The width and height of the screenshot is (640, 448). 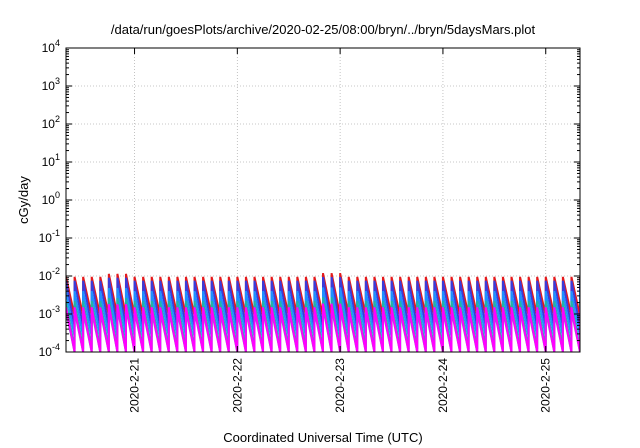 What do you see at coordinates (322, 437) in the screenshot?
I see `x-axis-title: Coordinated Universal Time (UTC)` at bounding box center [322, 437].